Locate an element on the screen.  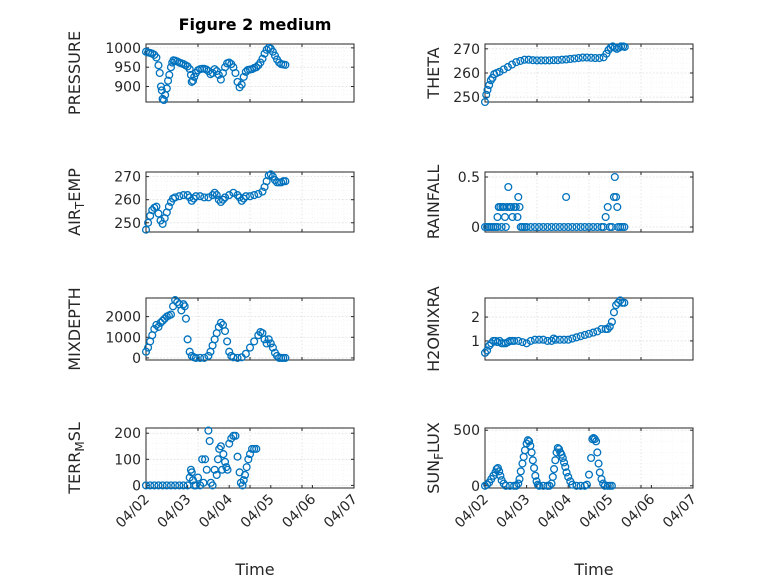
panel-rainfall: 0 0.5 RAINFALL is located at coordinates (559, 202).